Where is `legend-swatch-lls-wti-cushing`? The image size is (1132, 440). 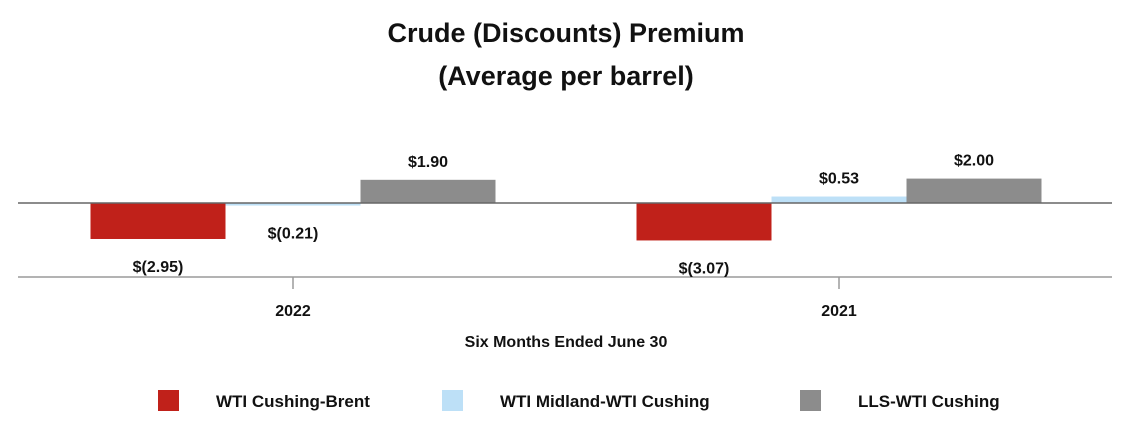 legend-swatch-lls-wti-cushing is located at coordinates (810, 400).